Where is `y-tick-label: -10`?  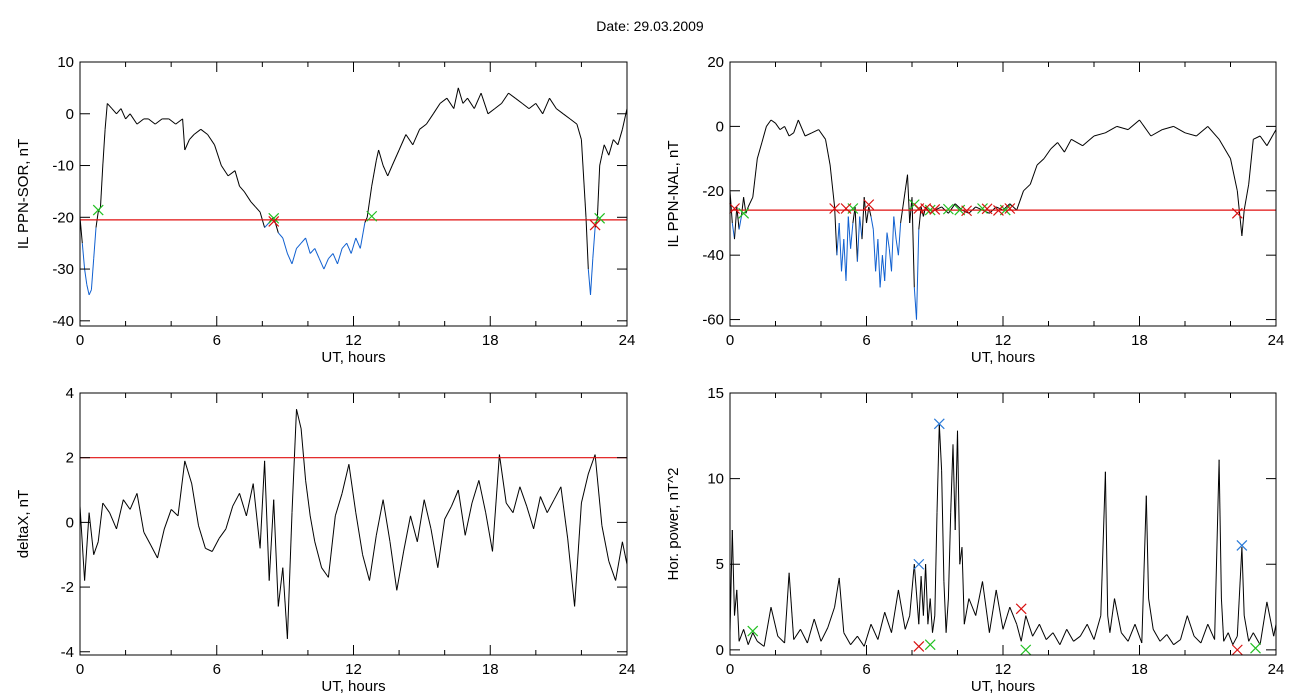
y-tick-label: -10 is located at coordinates (63, 166).